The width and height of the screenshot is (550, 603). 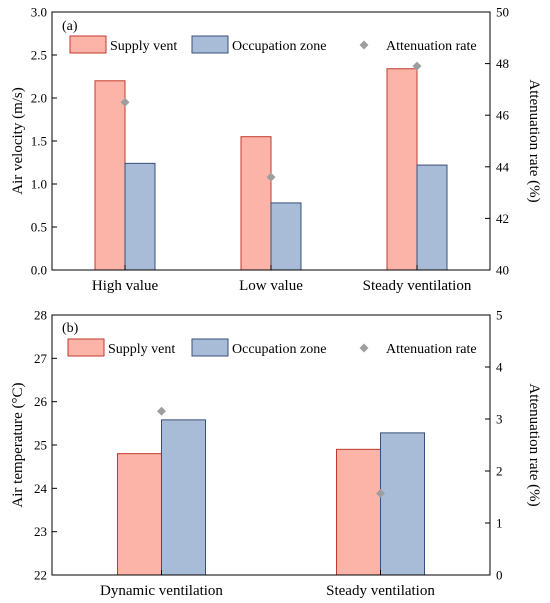 What do you see at coordinates (161, 591) in the screenshot?
I see `category-label: Dynamic ventilation` at bounding box center [161, 591].